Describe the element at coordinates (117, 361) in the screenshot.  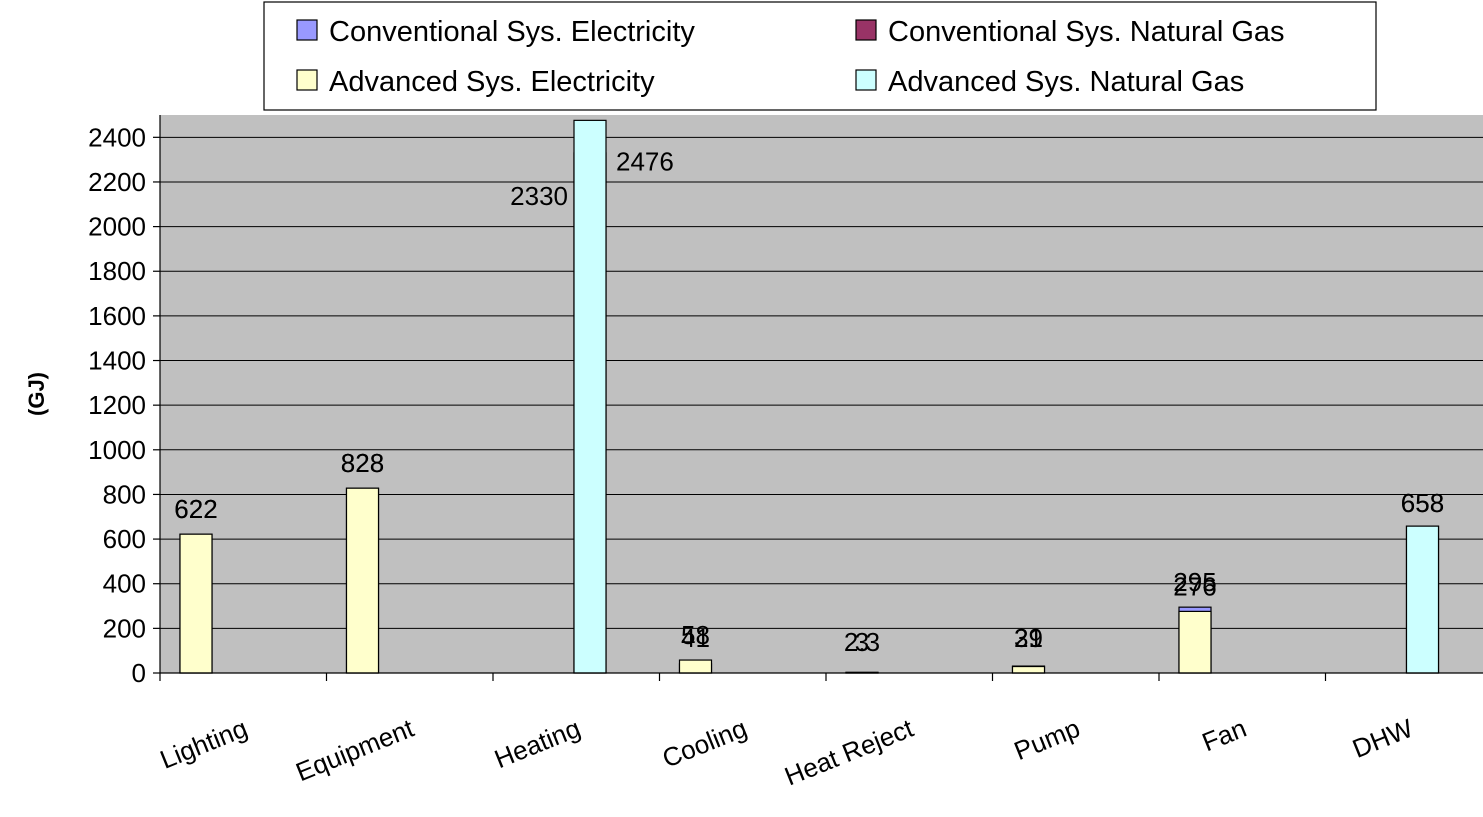
I see `y-tick-label: 1400` at that location.